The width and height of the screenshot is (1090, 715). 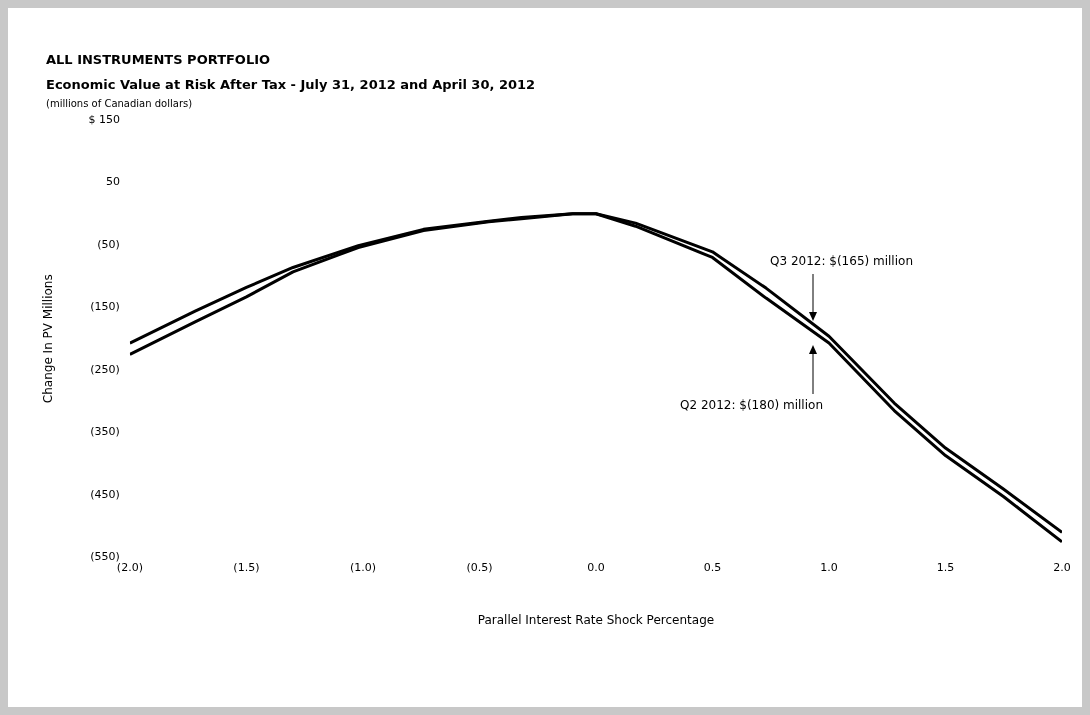 I want to click on x-axis-title: Parallel Interest Rate Shock Percentage, so click(x=596, y=619).